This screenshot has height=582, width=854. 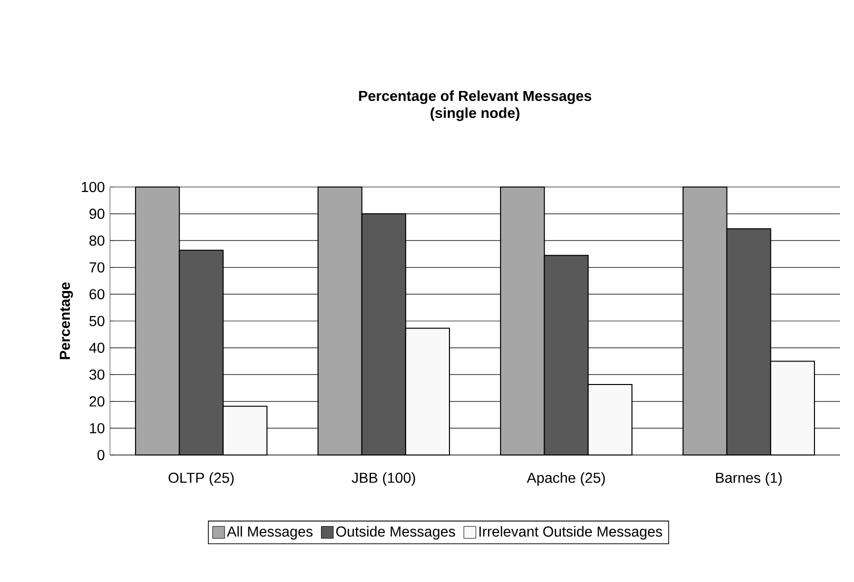 What do you see at coordinates (96, 347) in the screenshot?
I see `y-tick-label: 40` at bounding box center [96, 347].